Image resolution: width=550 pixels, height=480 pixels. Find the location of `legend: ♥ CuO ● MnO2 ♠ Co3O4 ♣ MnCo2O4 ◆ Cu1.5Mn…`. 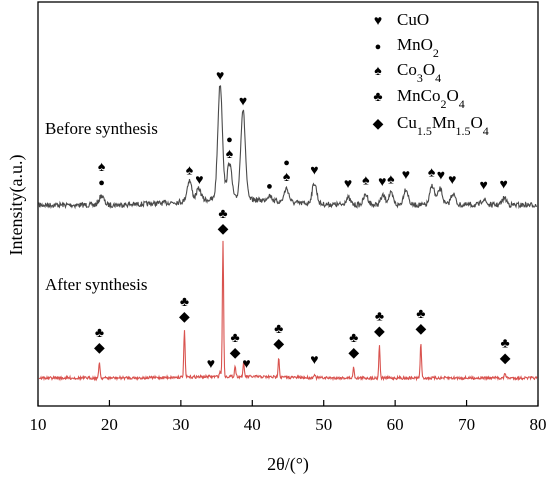

legend: ♥ CuO ● MnO2 ♠ Co3O4 ♣ MnCo2O4 ◆ Cu1.5Mn… is located at coordinates (431, 74).